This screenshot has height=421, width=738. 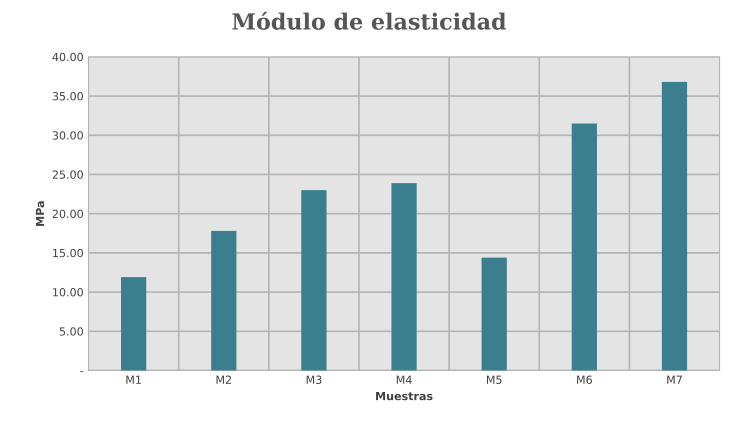 I want to click on x-tick-label: M6, so click(x=584, y=380).